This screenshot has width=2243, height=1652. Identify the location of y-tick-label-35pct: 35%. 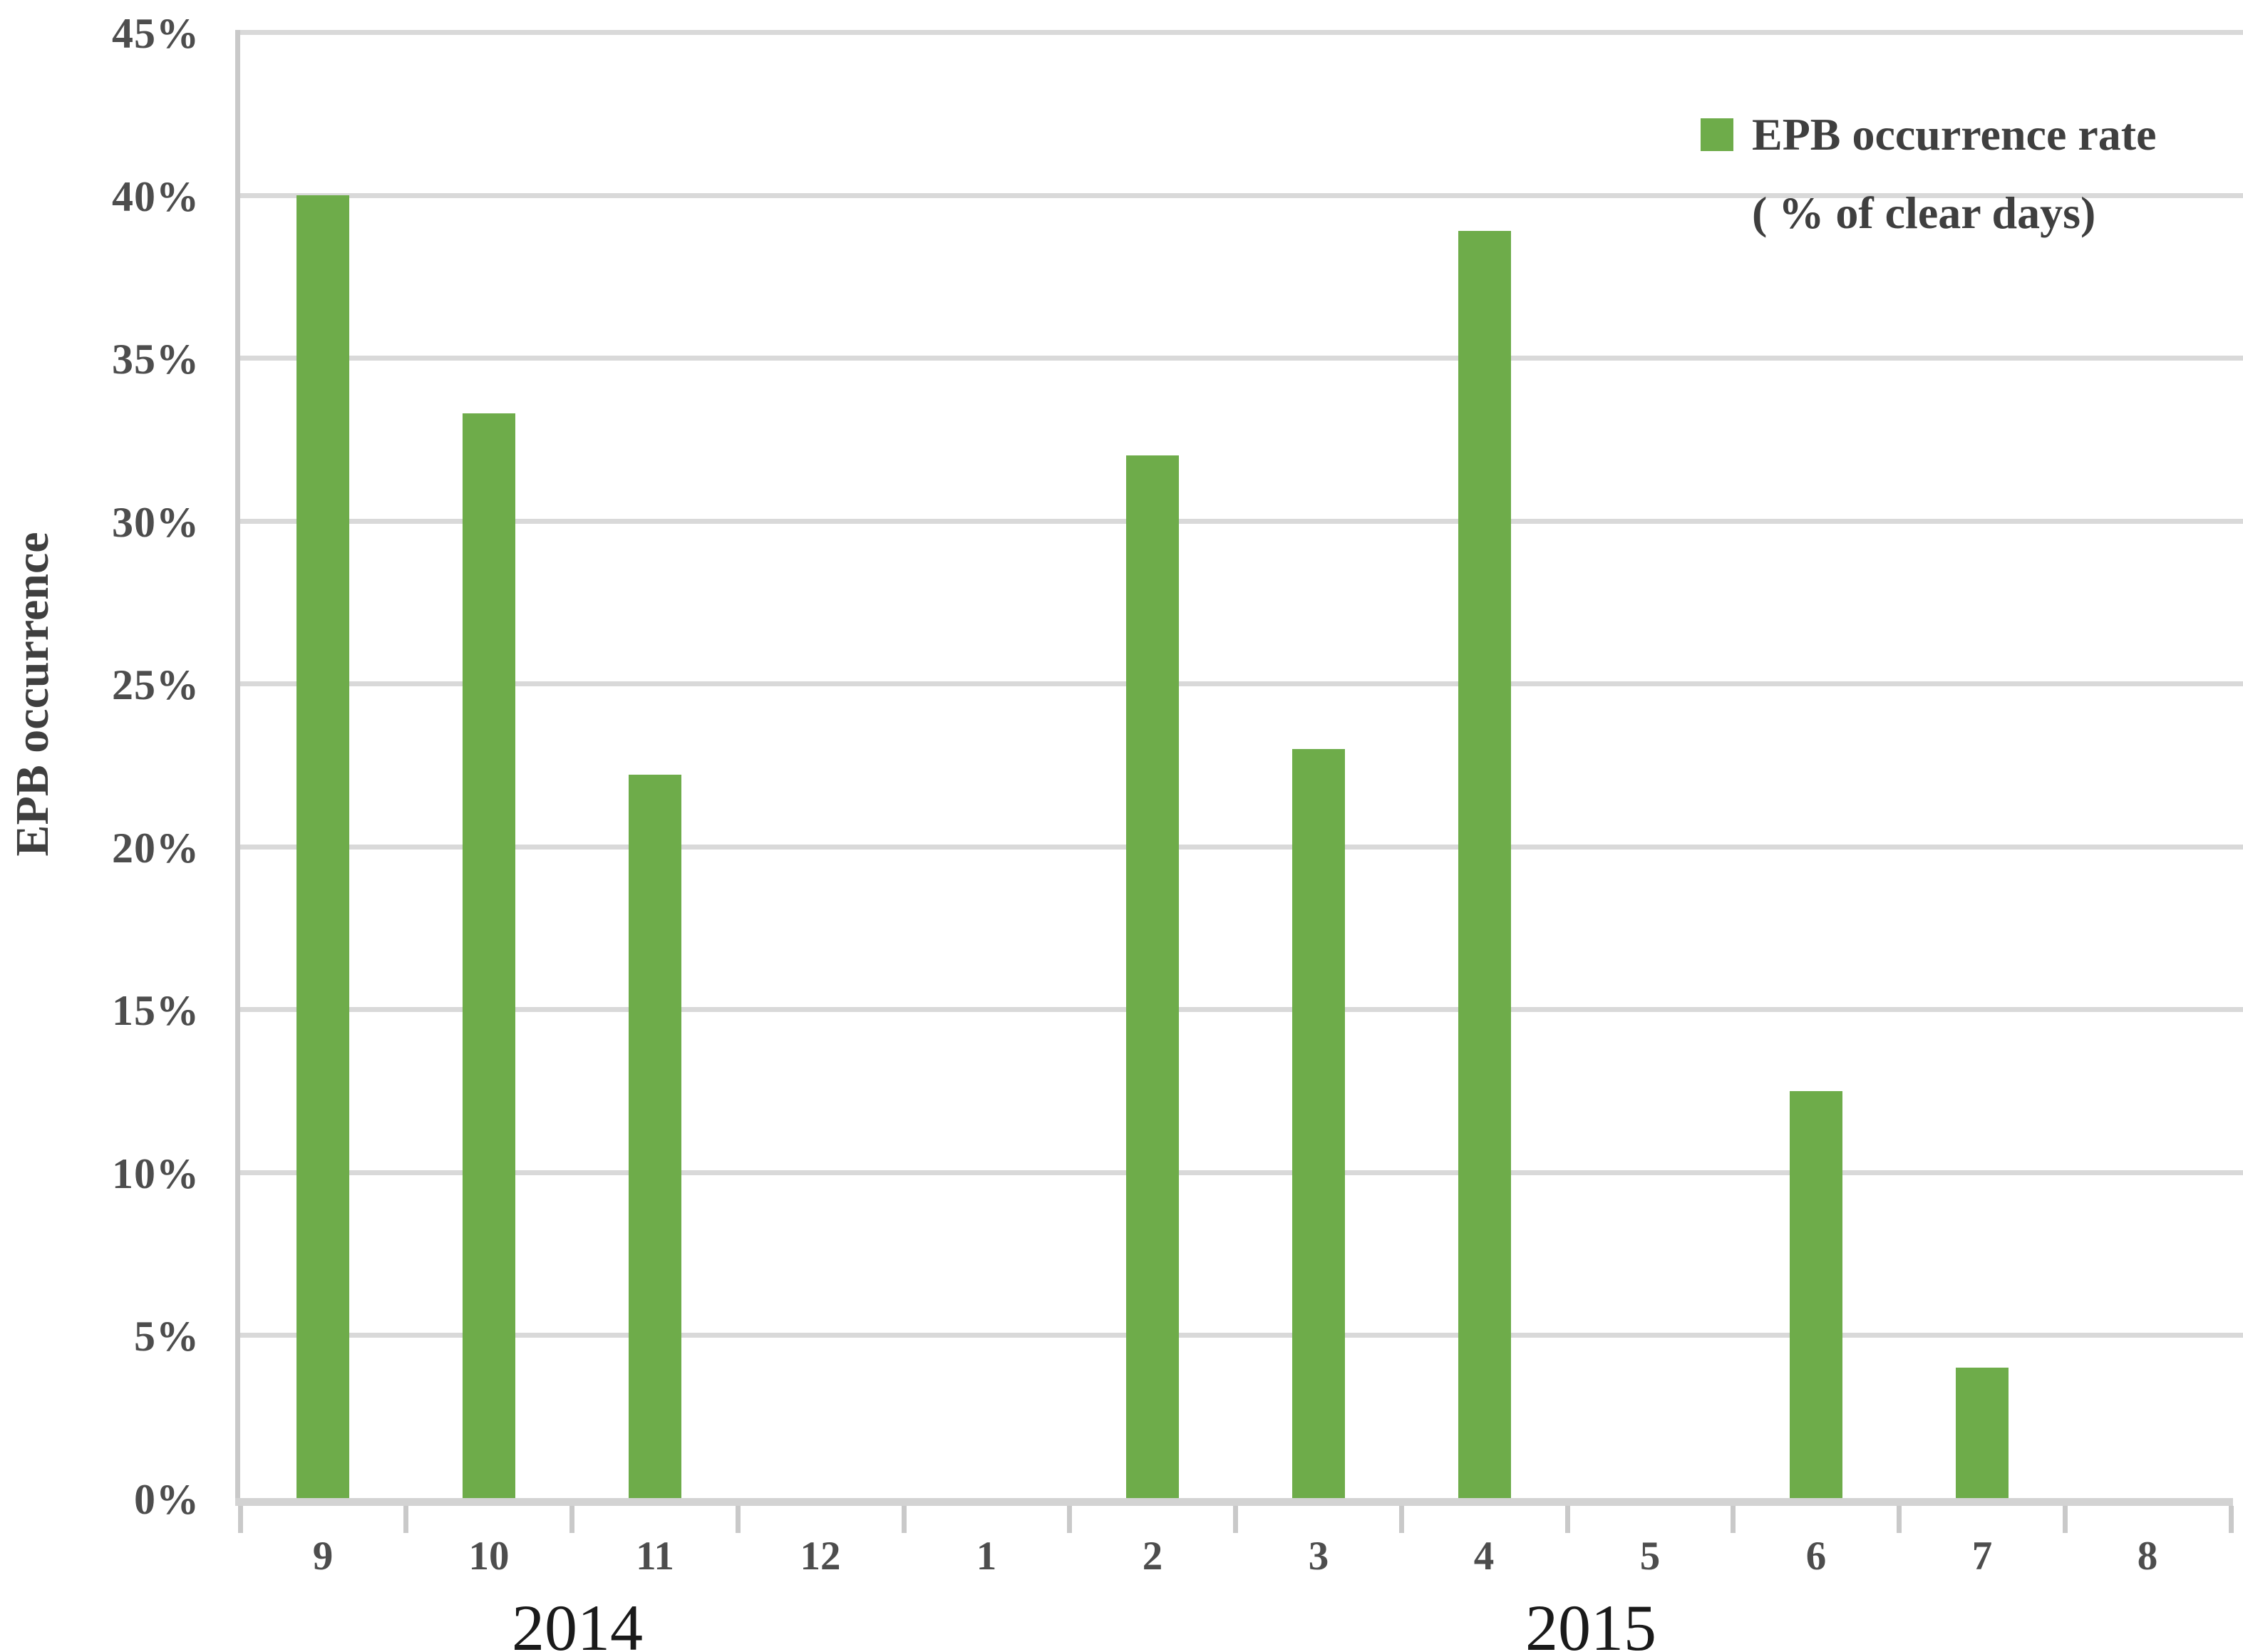
(156, 359).